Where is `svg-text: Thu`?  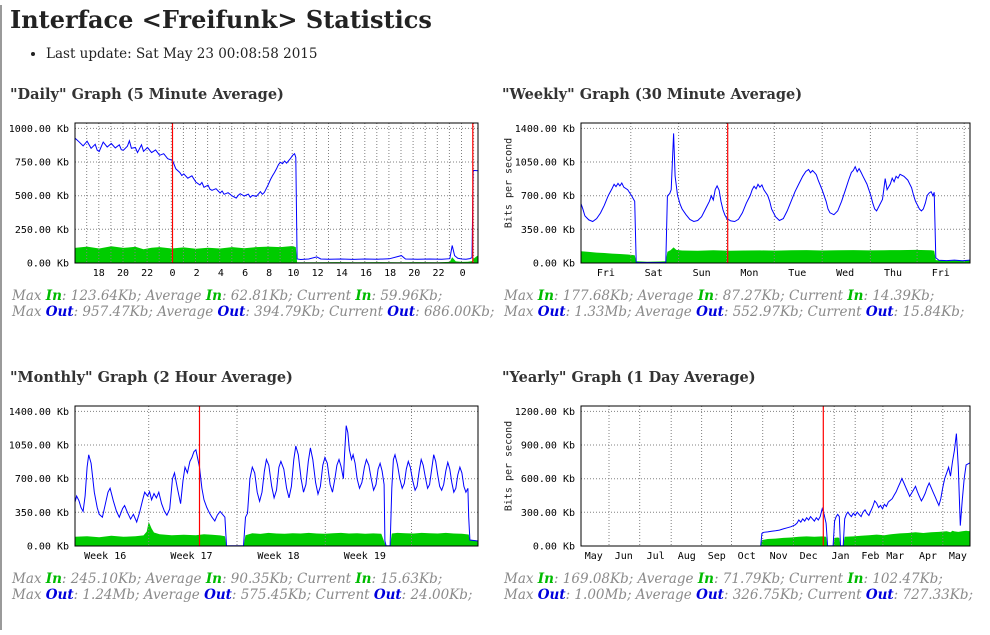
svg-text: Thu is located at coordinates (893, 273).